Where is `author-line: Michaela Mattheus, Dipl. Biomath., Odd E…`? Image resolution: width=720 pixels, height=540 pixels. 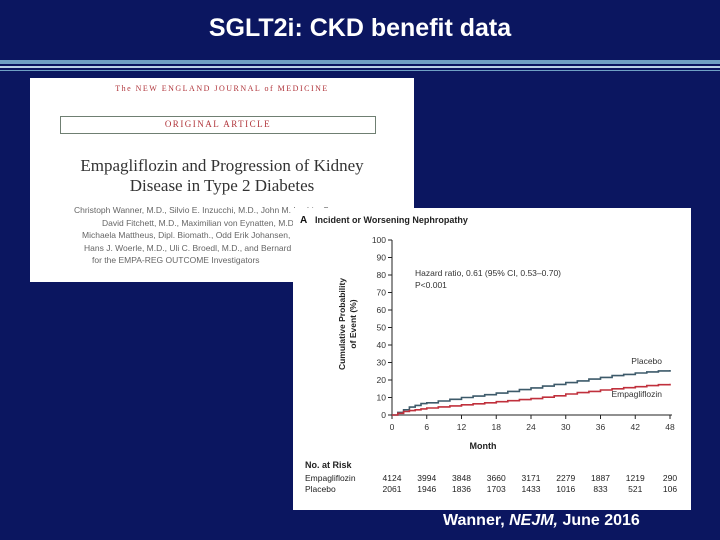
author-line: Michaela Mattheus, Dipl. Biomath., Odd E… is located at coordinates (198, 235).